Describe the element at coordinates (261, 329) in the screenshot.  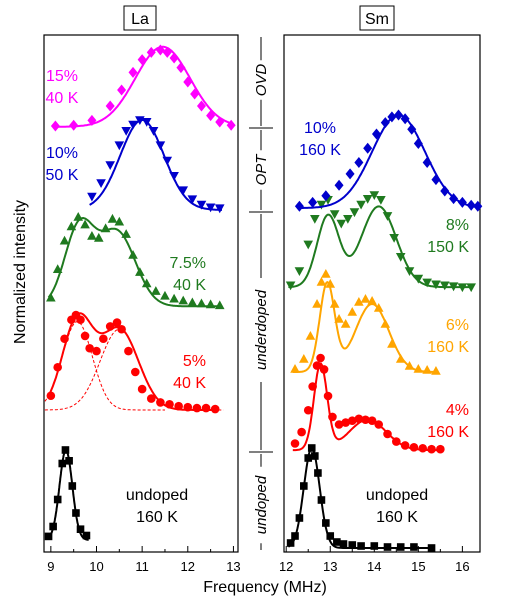
I see `region-label: underdoped` at that location.